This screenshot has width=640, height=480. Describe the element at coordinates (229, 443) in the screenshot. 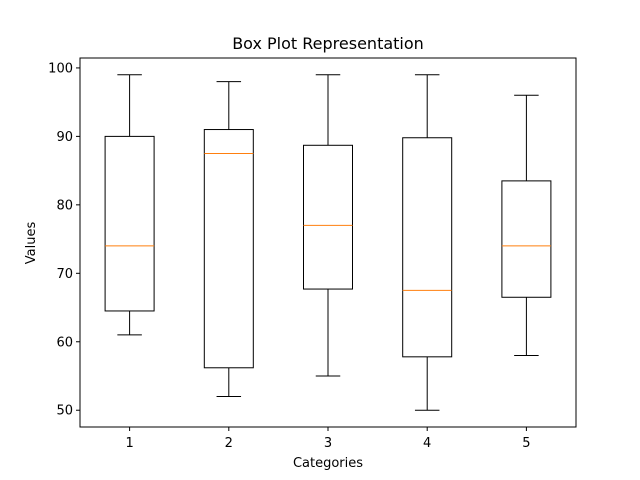

I see `x-tick-label: 2` at that location.